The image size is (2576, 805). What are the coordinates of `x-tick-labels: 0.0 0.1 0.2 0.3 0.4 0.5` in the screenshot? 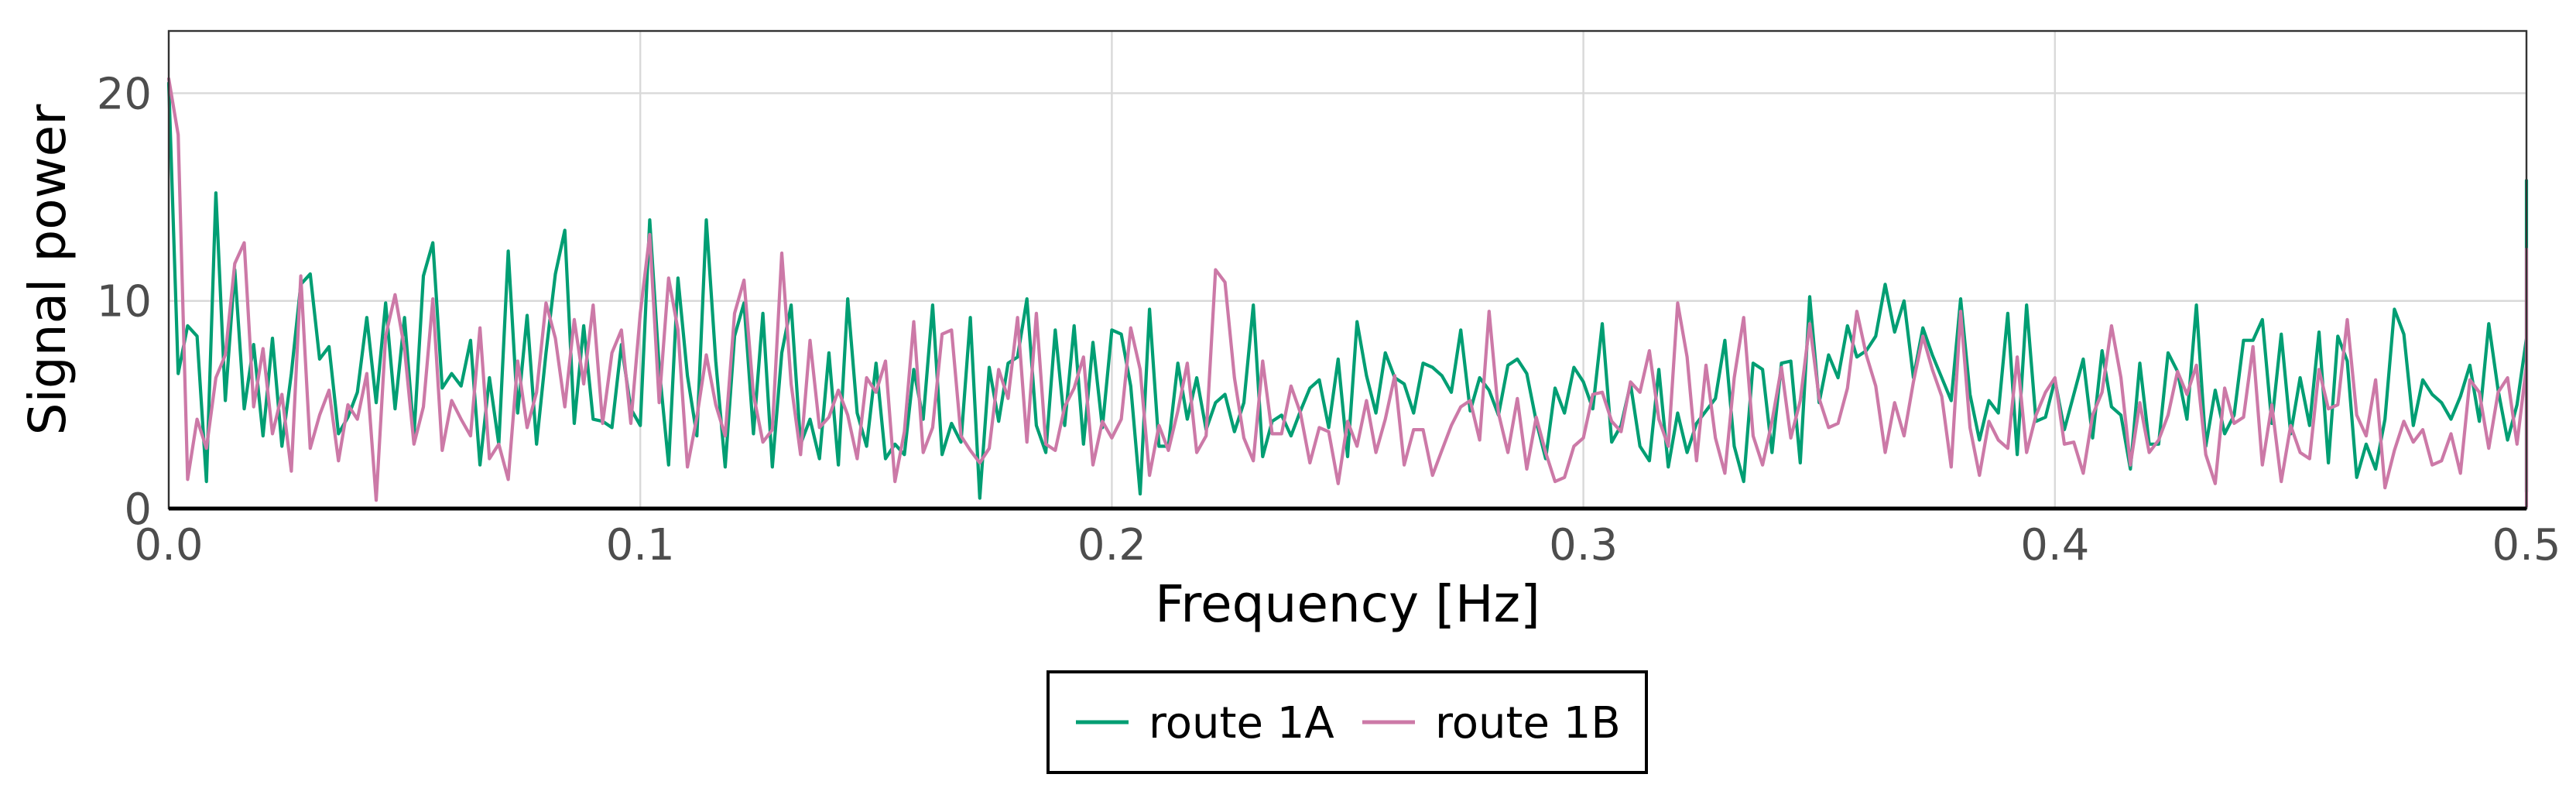 It's located at (1347, 545).